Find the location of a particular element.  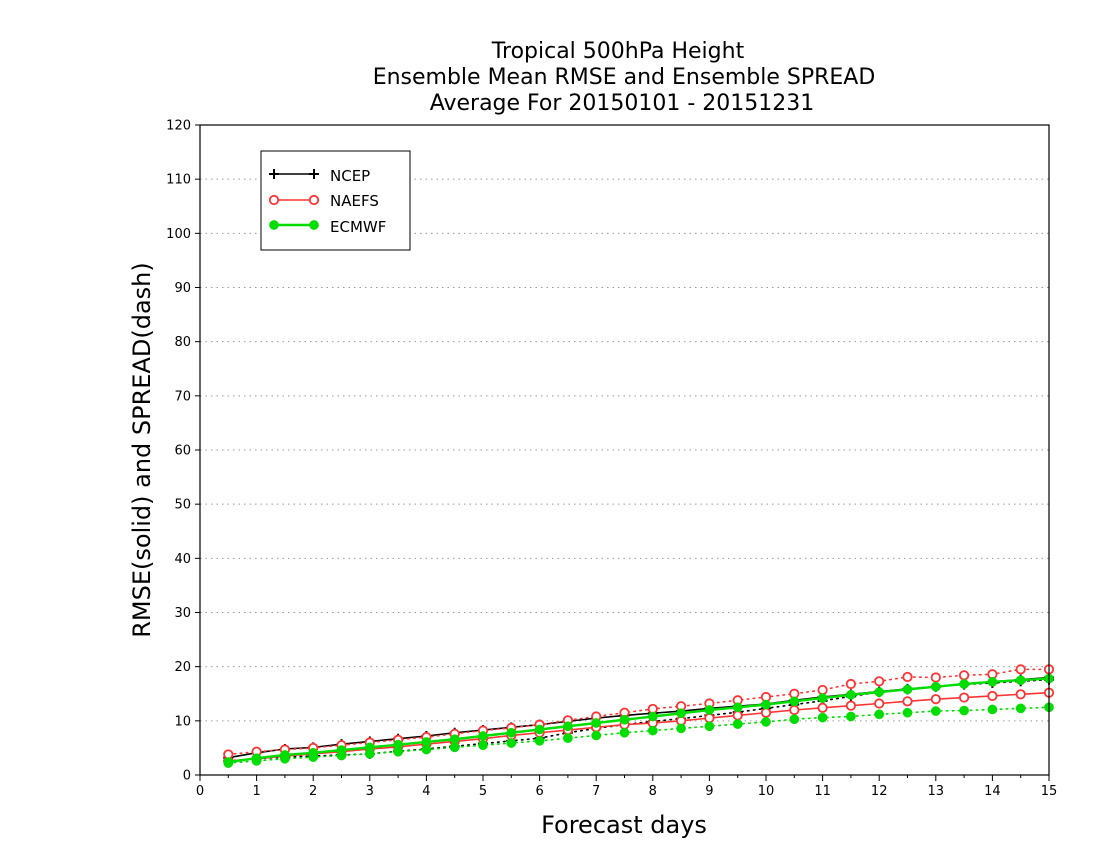

x-tick-label: 15 is located at coordinates (1049, 791).